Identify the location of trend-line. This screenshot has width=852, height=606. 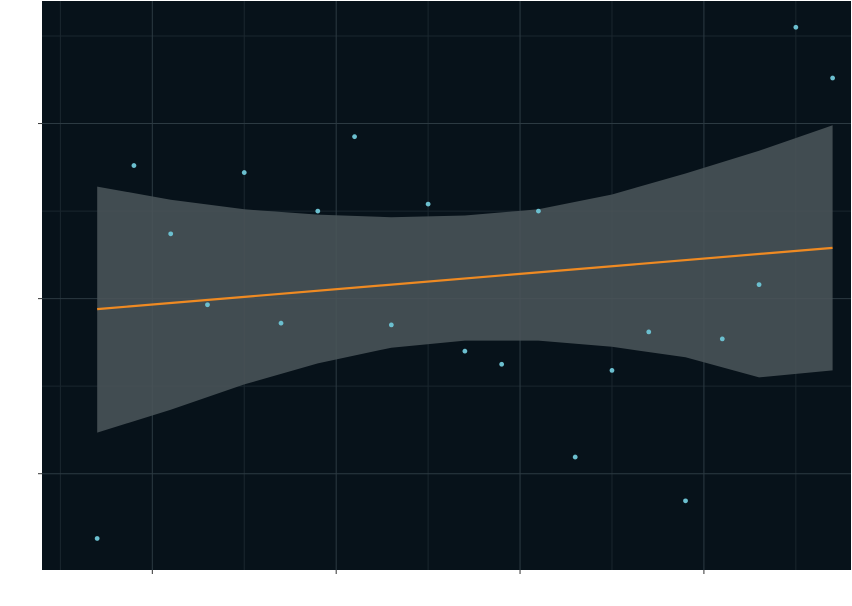
(465, 278).